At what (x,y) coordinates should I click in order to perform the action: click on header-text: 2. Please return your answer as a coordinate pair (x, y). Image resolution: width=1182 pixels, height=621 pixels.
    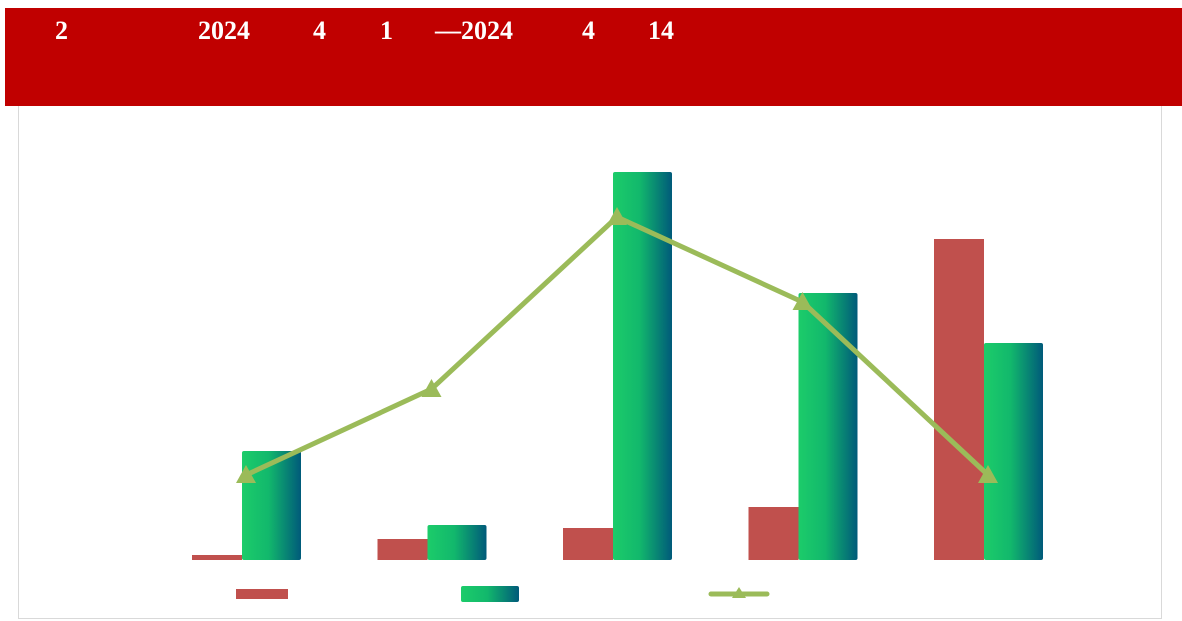
    Looking at the image, I should click on (61, 30).